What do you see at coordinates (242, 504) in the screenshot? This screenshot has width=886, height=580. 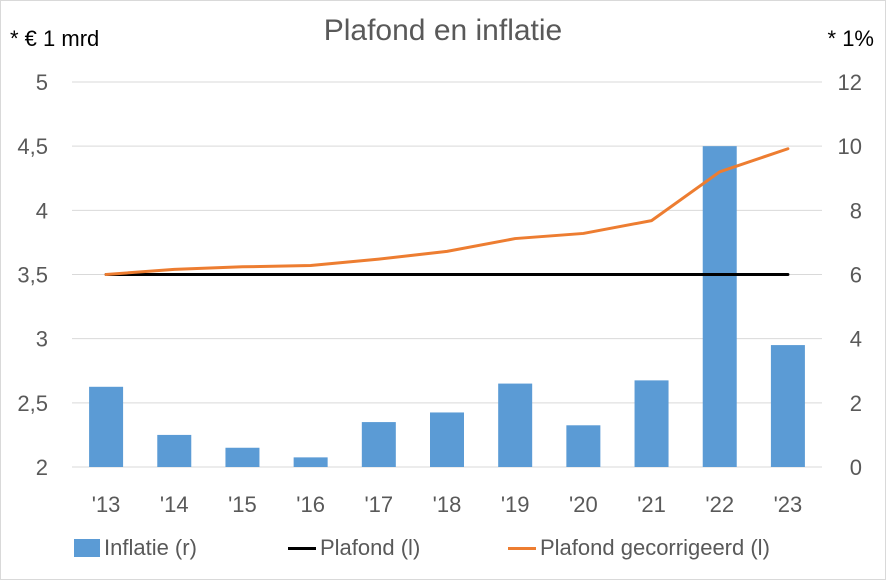 I see `x-axis-tick-label: '15` at bounding box center [242, 504].